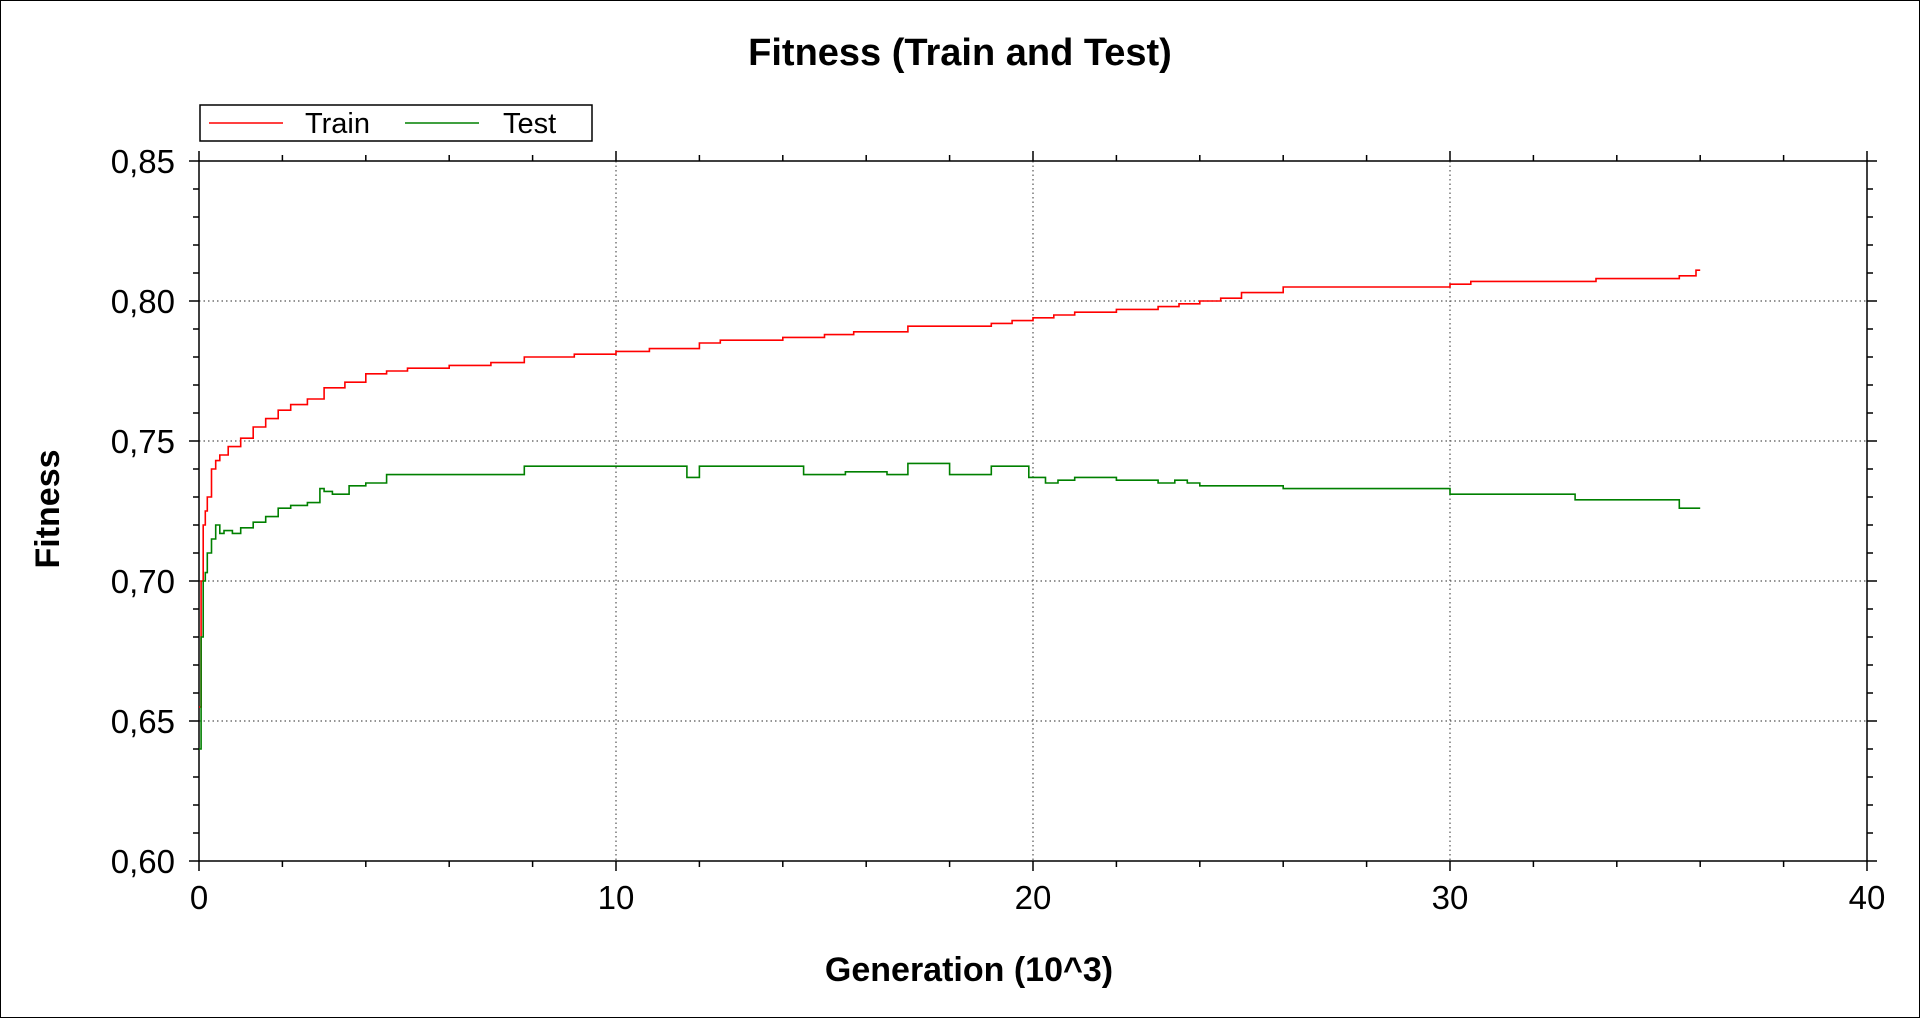 The width and height of the screenshot is (1920, 1018). What do you see at coordinates (199, 897) in the screenshot?
I see `x-tick-label: 0` at bounding box center [199, 897].